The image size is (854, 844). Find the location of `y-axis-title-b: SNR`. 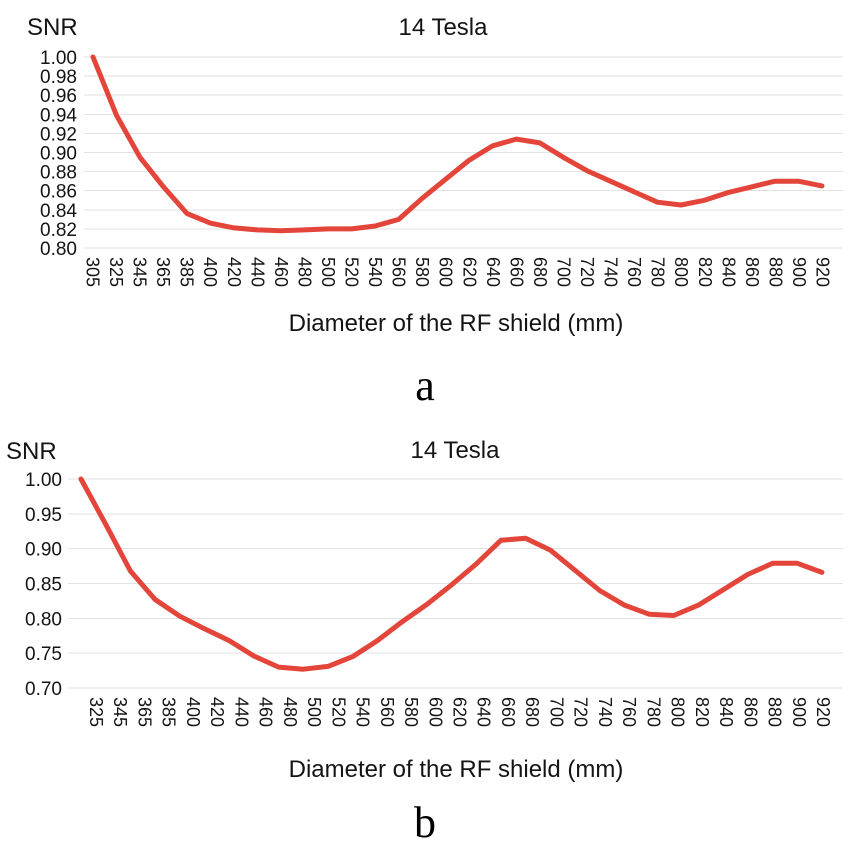

y-axis-title-b: SNR is located at coordinates (31, 451).